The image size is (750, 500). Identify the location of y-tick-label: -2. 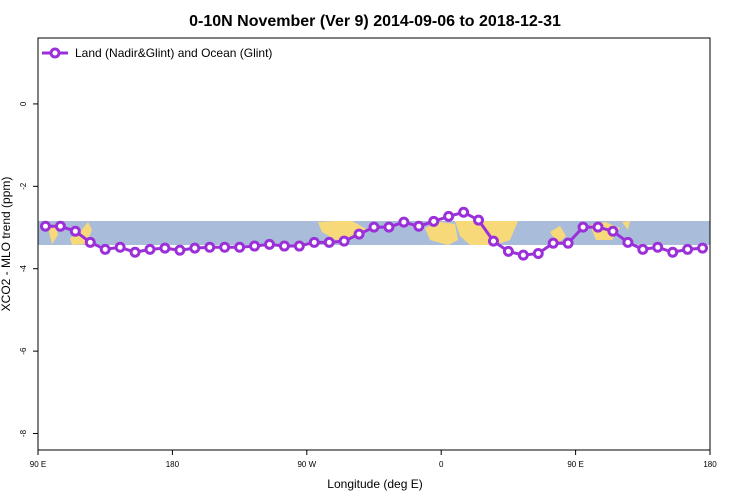
(23, 186).